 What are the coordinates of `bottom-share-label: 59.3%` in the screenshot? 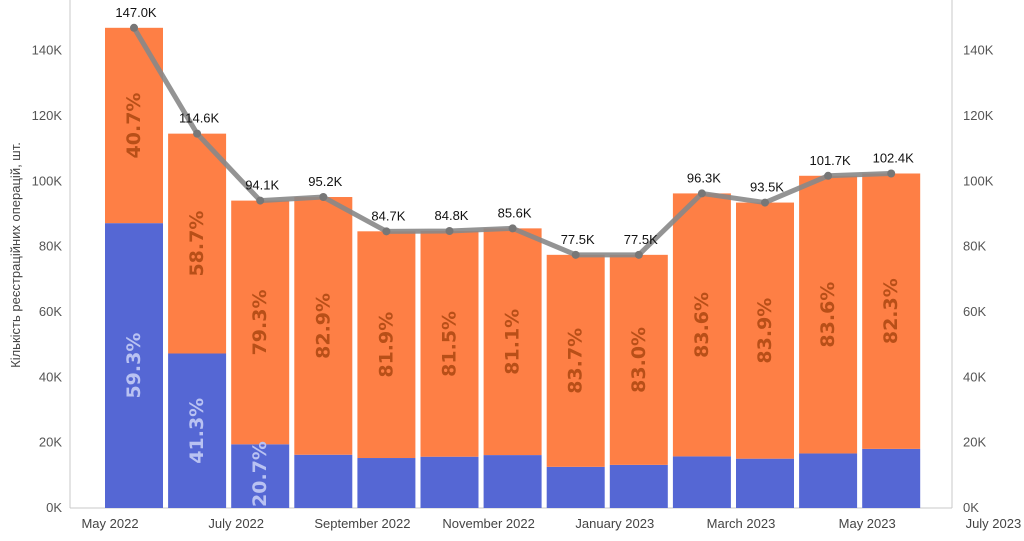 It's located at (134, 366).